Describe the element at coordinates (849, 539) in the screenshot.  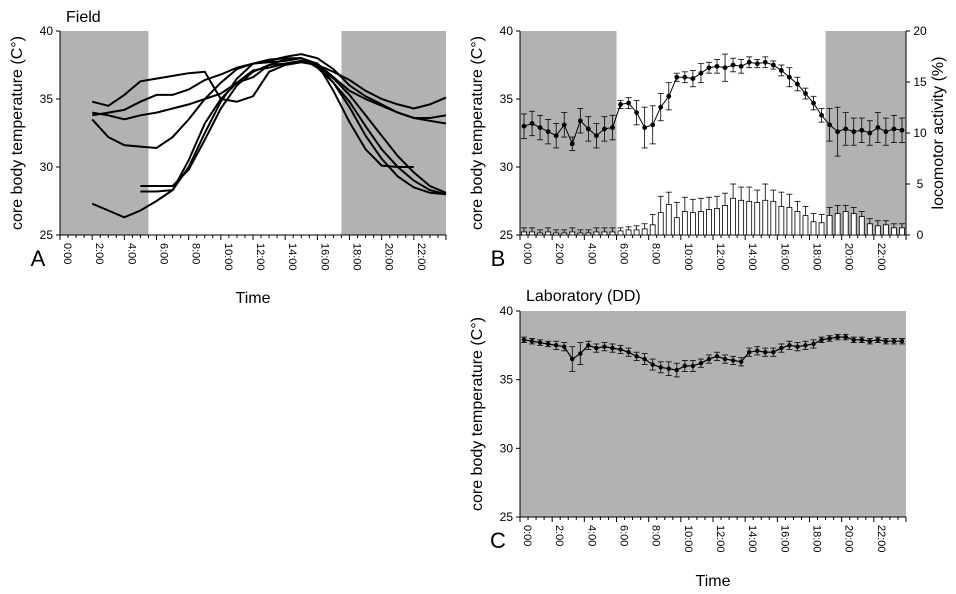
I see `x-tick-label: 20:00` at that location.